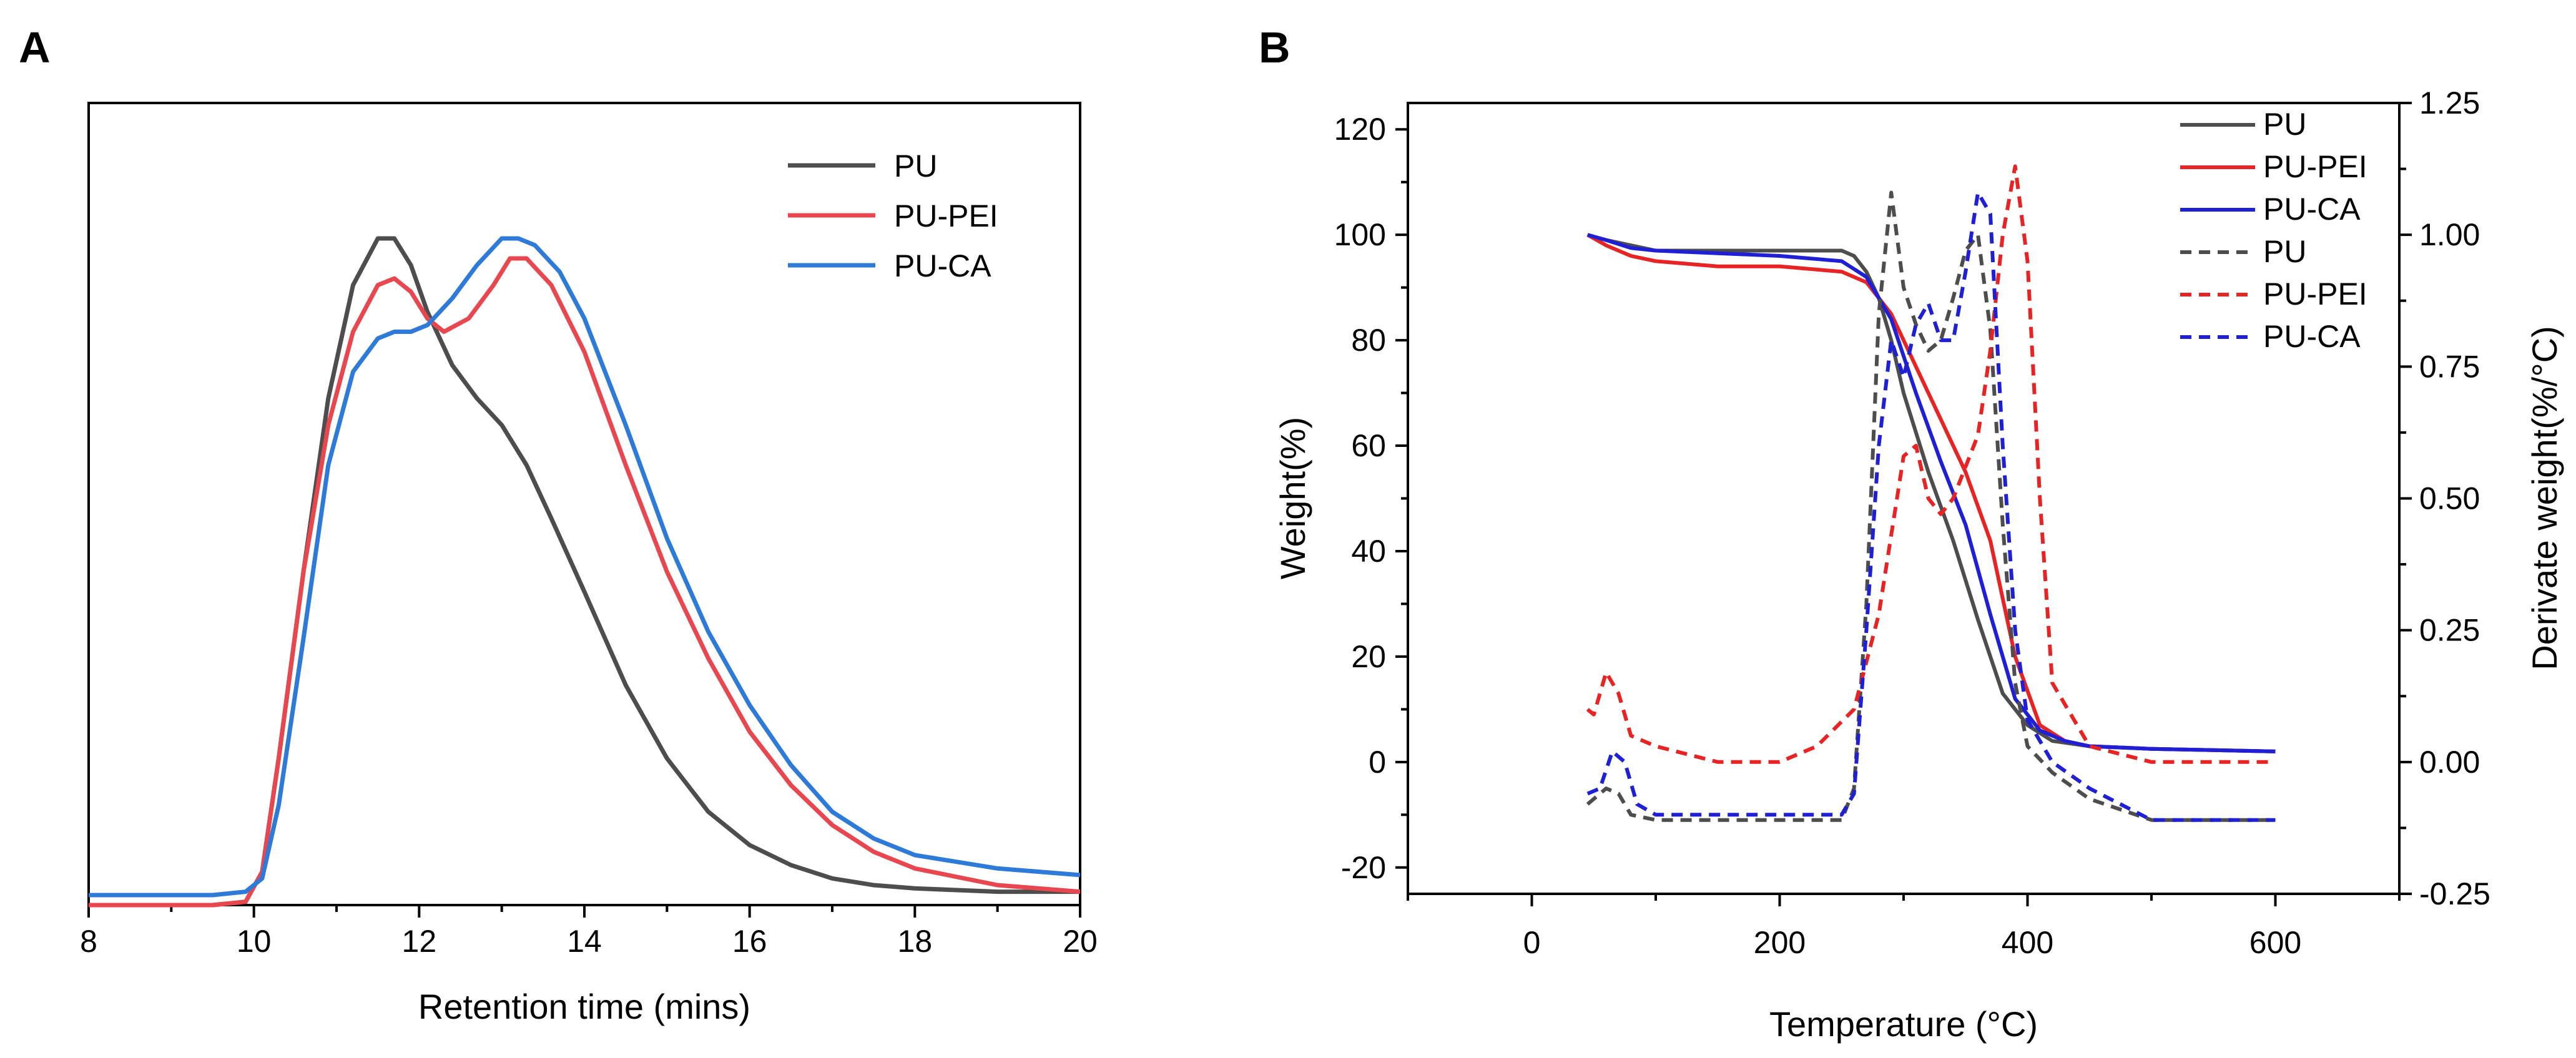  I want to click on panel-b-x-ticks: 0 200 400 600, so click(1904, 927).